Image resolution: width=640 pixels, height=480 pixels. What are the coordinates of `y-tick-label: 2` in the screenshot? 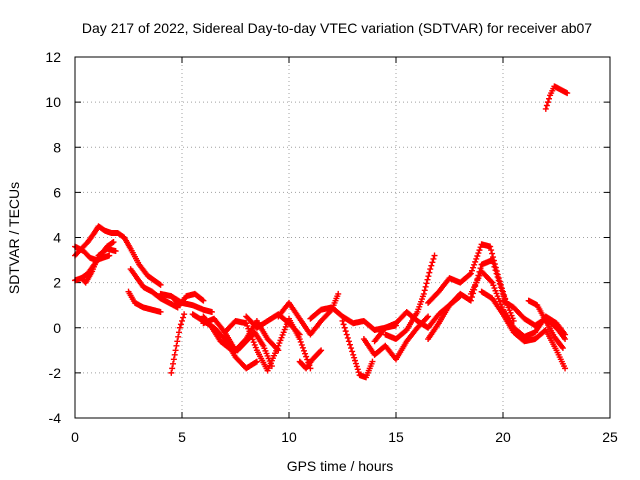 It's located at (57, 283).